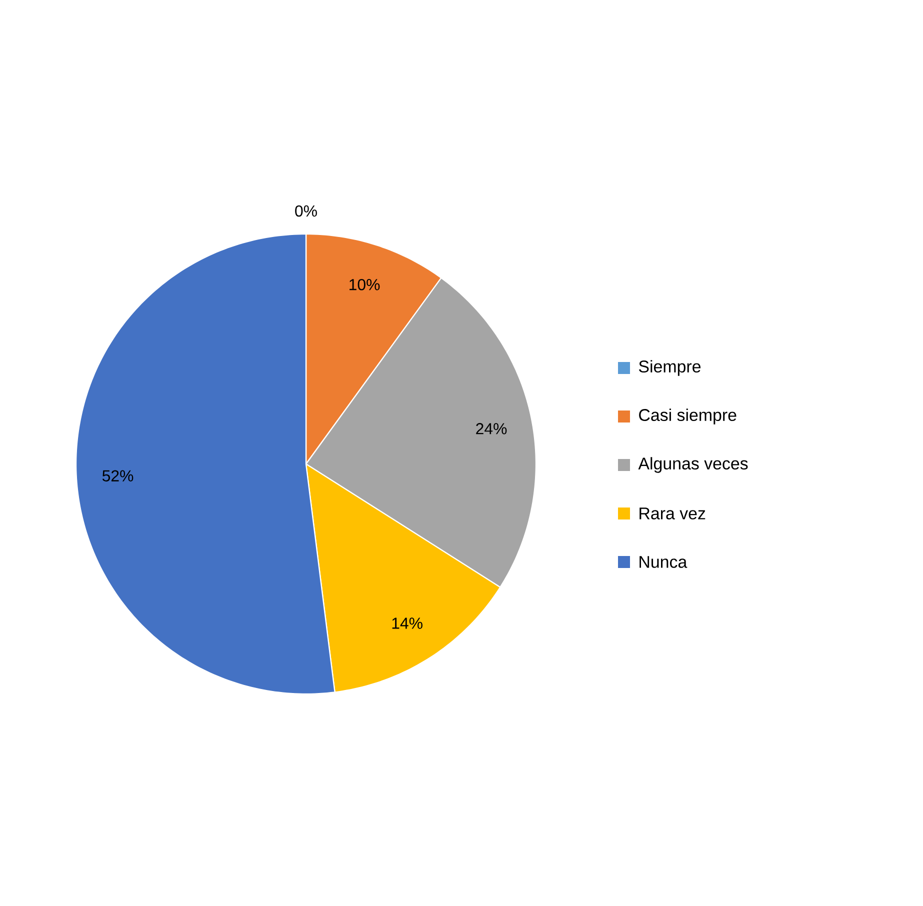 This screenshot has height=906, width=923. What do you see at coordinates (693, 465) in the screenshot?
I see `legend-label: Algunas veces` at bounding box center [693, 465].